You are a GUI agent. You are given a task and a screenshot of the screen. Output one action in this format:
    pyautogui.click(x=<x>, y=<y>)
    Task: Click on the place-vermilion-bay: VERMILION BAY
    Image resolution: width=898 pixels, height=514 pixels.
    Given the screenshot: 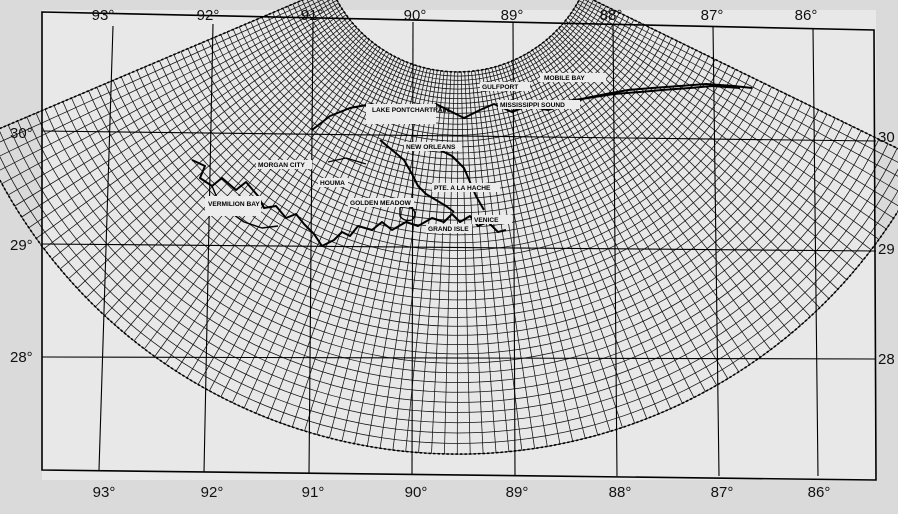 What is the action you would take?
    pyautogui.click(x=234, y=204)
    